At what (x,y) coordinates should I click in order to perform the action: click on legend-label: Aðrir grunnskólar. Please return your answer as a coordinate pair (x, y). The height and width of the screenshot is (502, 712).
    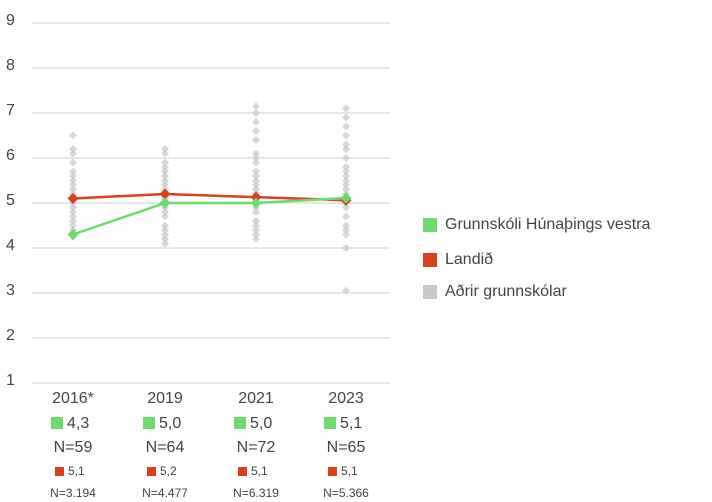
    Looking at the image, I should click on (506, 291).